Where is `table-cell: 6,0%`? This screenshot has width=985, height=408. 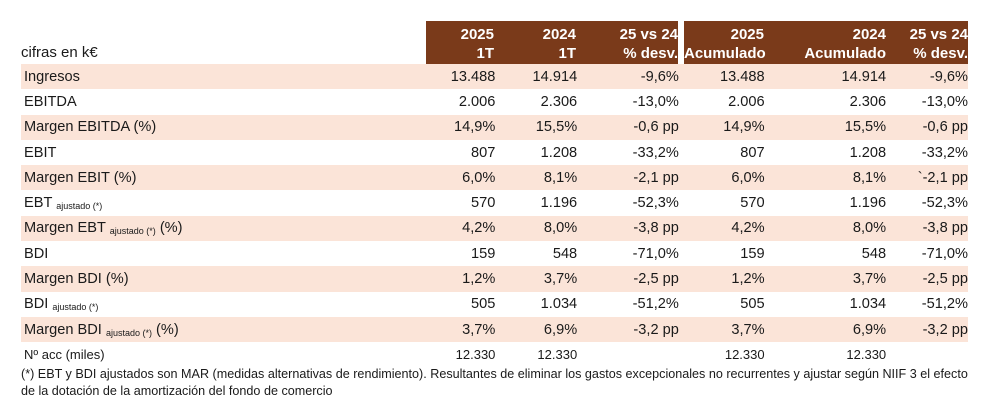
table-cell: 6,0% is located at coordinates (461, 178).